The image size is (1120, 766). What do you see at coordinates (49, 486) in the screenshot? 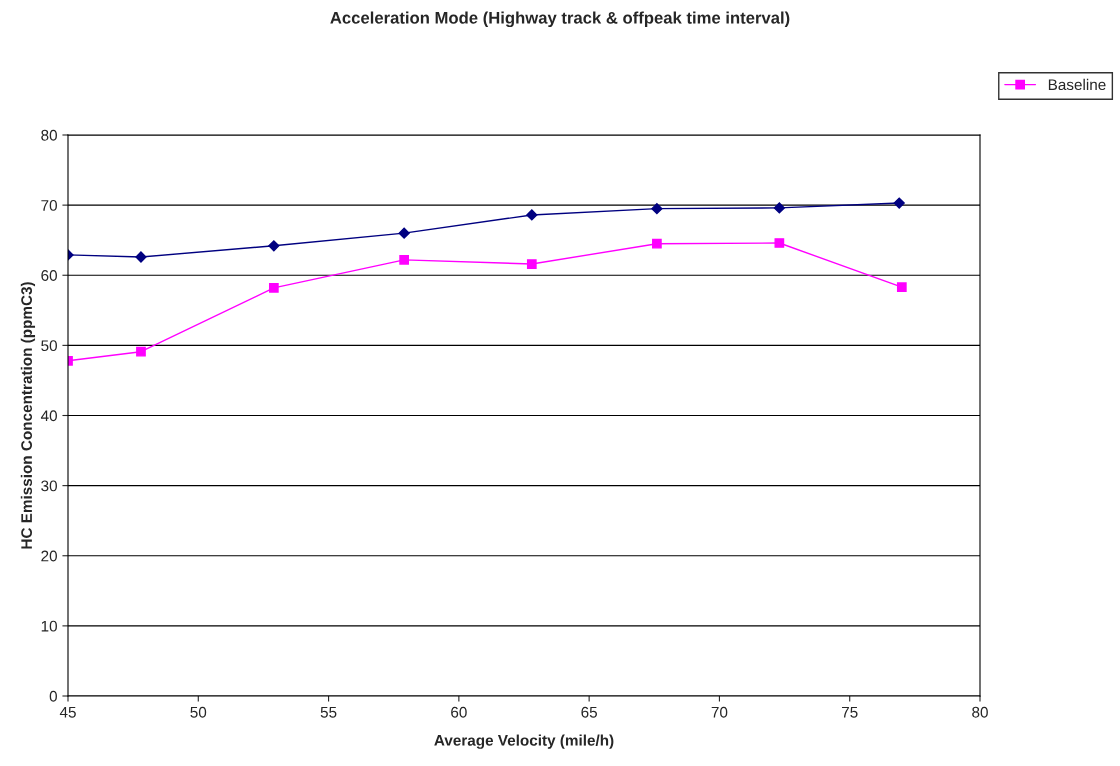
I see `y-tick-label: 30` at bounding box center [49, 486].